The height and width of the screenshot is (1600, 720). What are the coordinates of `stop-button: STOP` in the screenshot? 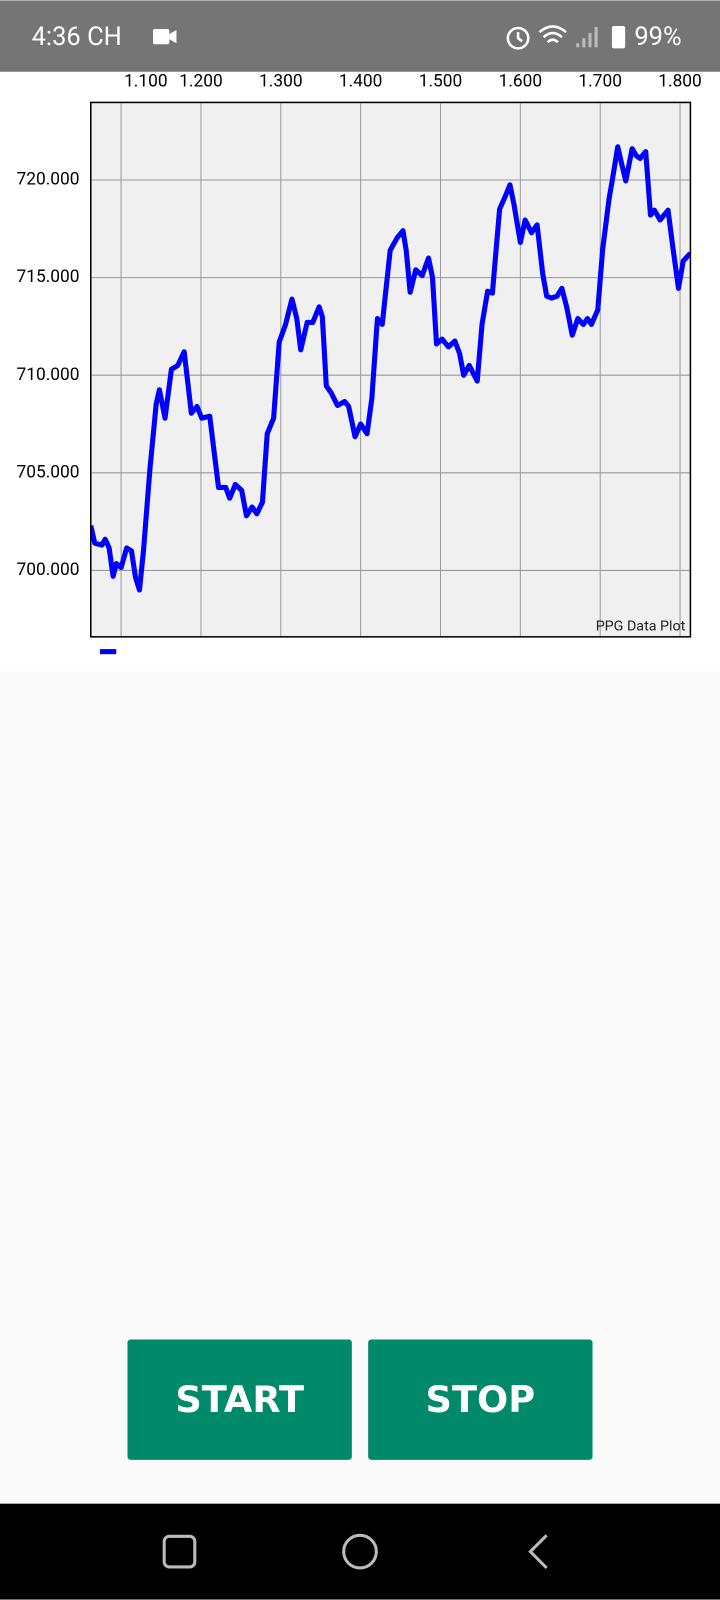 It's located at (480, 1399).